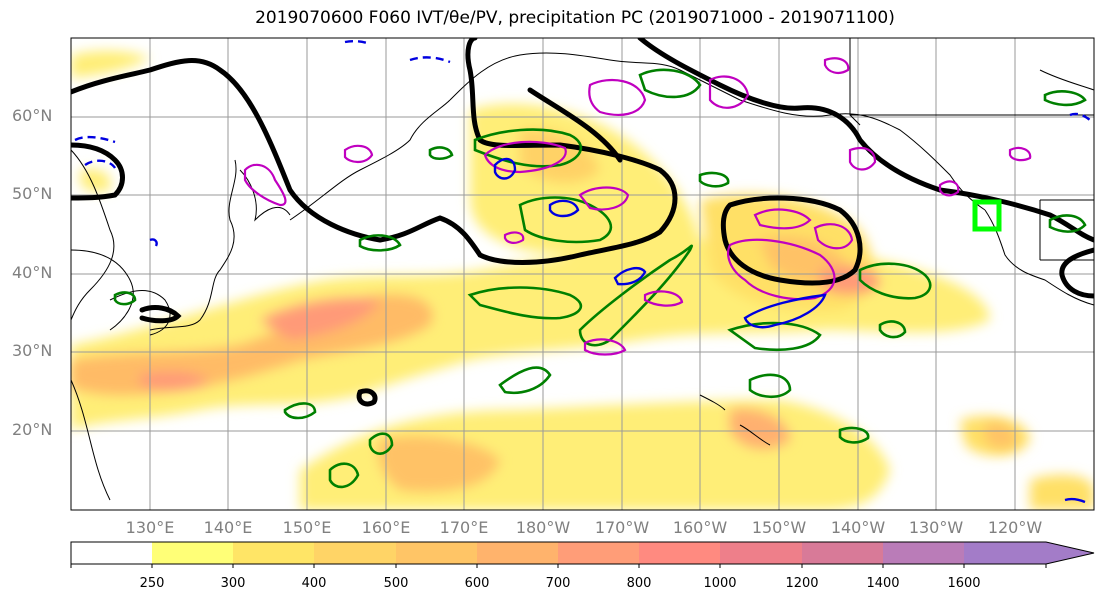 This screenshot has height=603, width=1105. What do you see at coordinates (32, 429) in the screenshot?
I see `lat-label-20n: 20°N` at bounding box center [32, 429].